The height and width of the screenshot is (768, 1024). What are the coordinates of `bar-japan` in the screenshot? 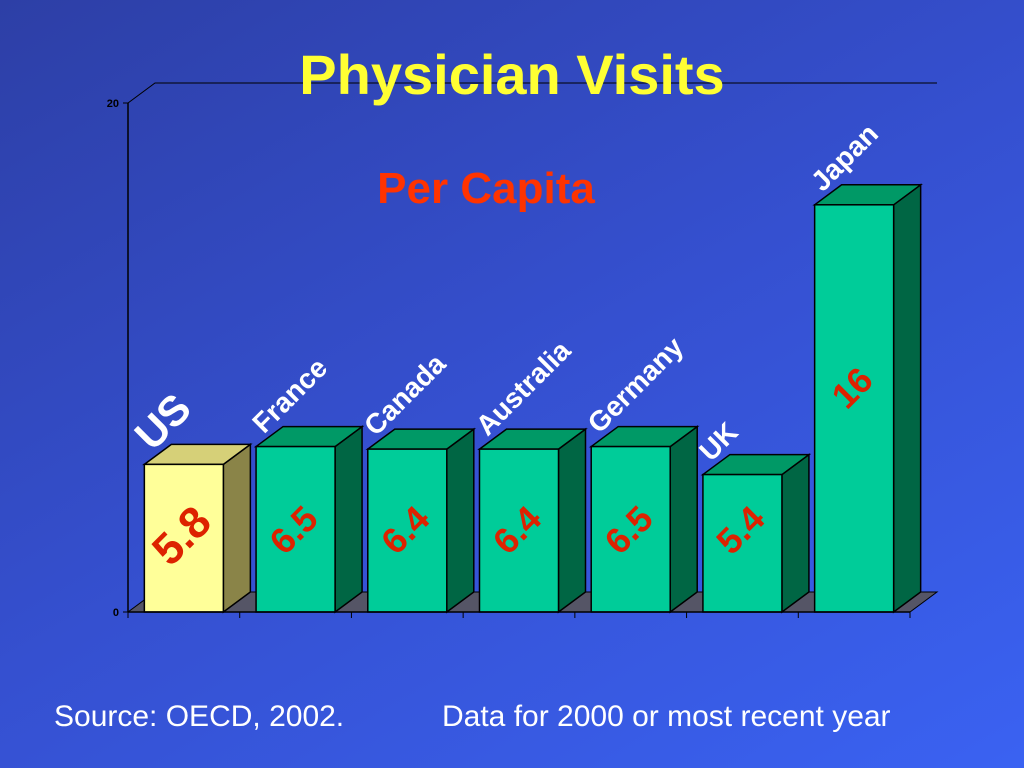 It's located at (854, 408).